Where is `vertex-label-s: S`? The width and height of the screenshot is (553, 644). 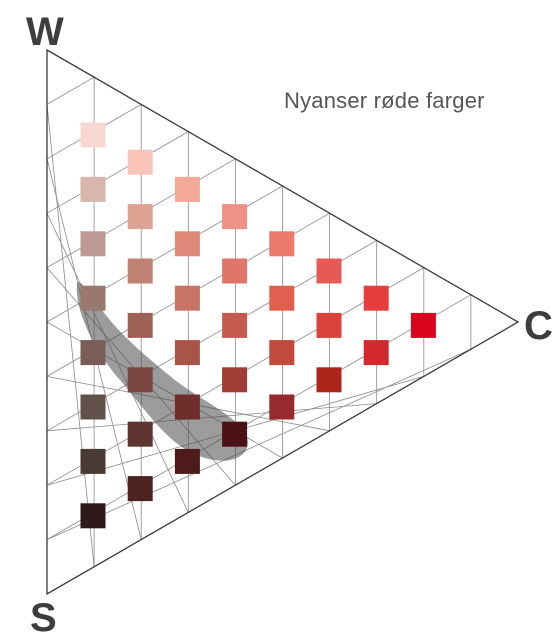
vertex-label-s: S is located at coordinates (43, 618).